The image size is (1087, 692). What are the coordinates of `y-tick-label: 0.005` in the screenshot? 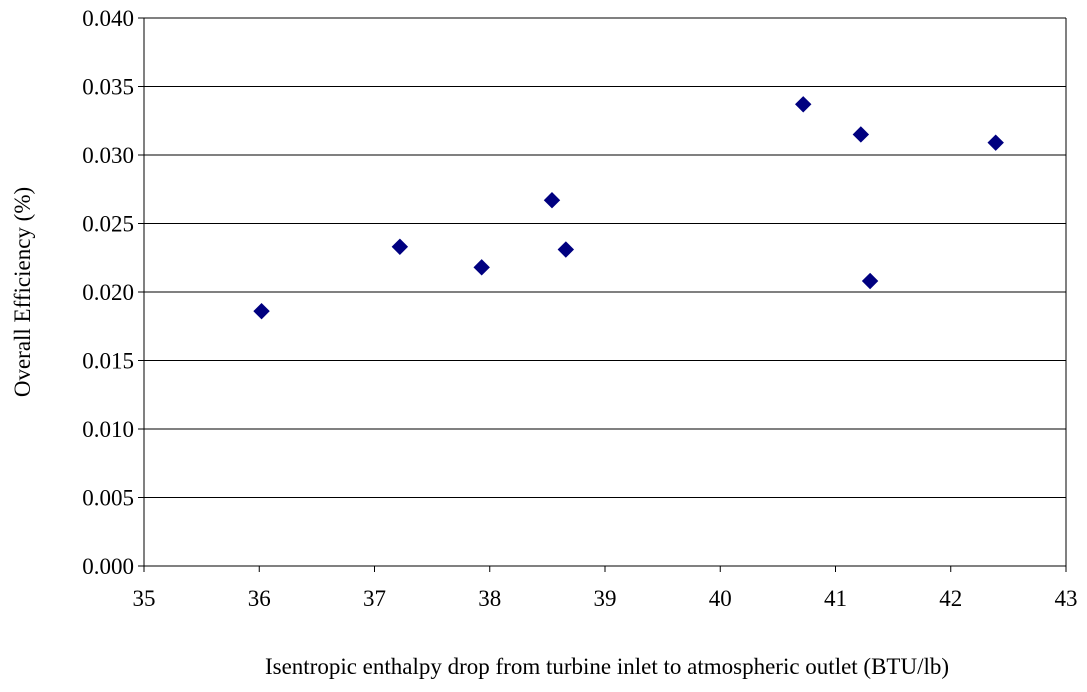 It's located at (108, 498).